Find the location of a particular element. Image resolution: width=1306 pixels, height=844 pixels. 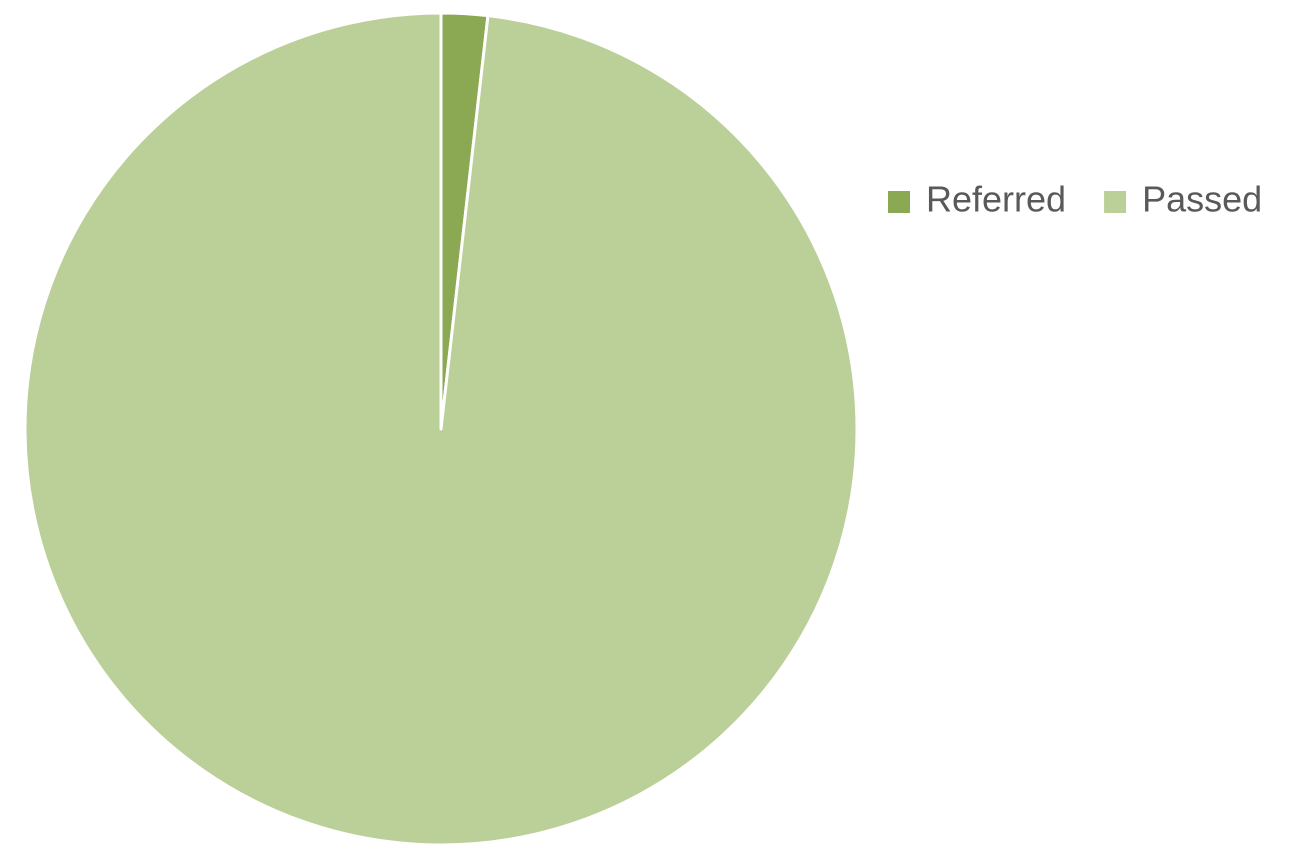

legend-label: Passed is located at coordinates (1202, 199).